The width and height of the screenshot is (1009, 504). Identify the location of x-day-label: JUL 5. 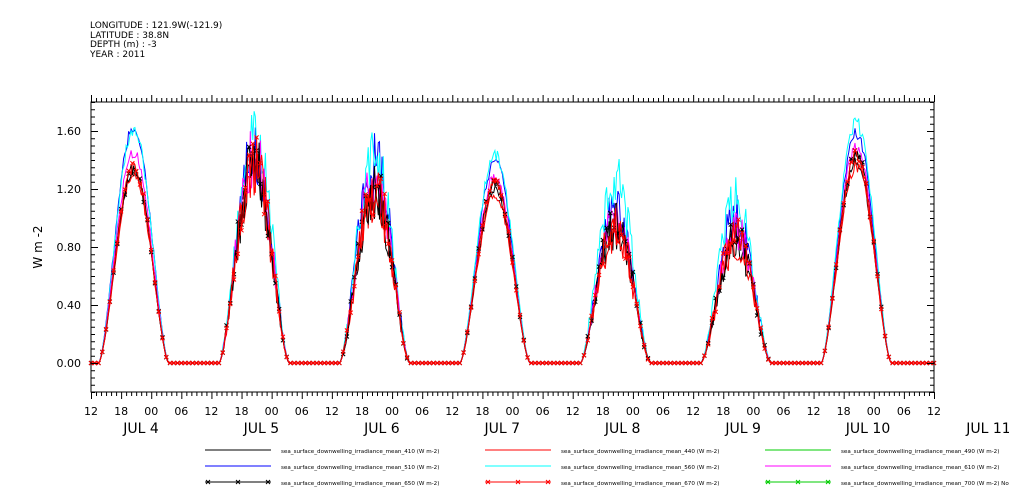
(261, 429).